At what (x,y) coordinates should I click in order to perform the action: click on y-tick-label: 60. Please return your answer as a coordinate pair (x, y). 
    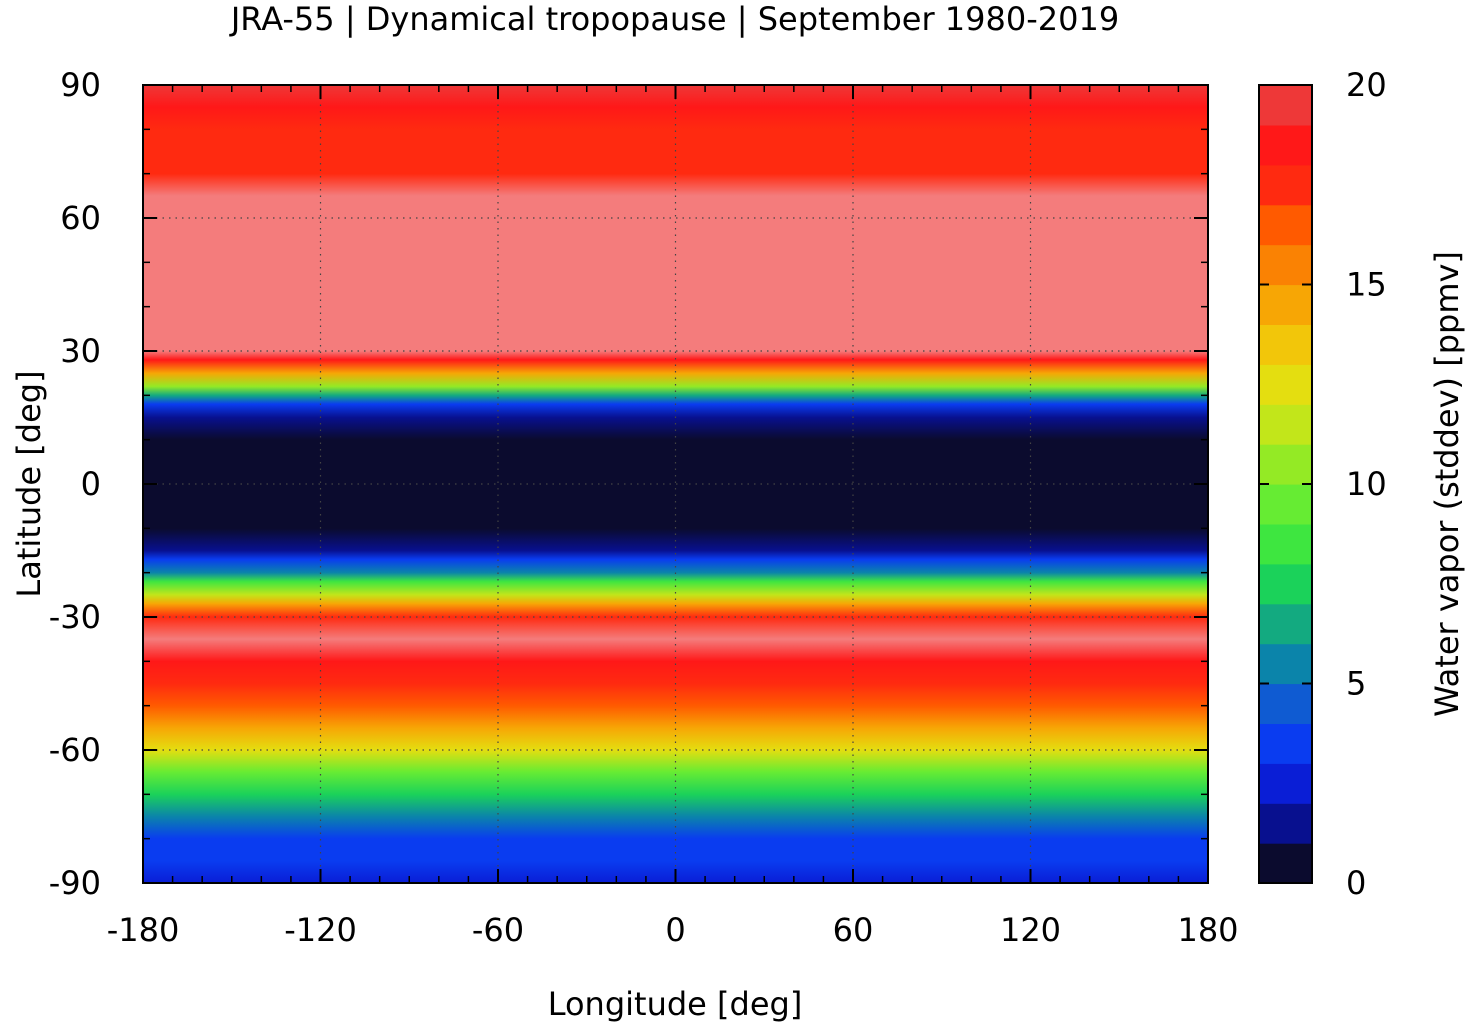
    Looking at the image, I should click on (80, 218).